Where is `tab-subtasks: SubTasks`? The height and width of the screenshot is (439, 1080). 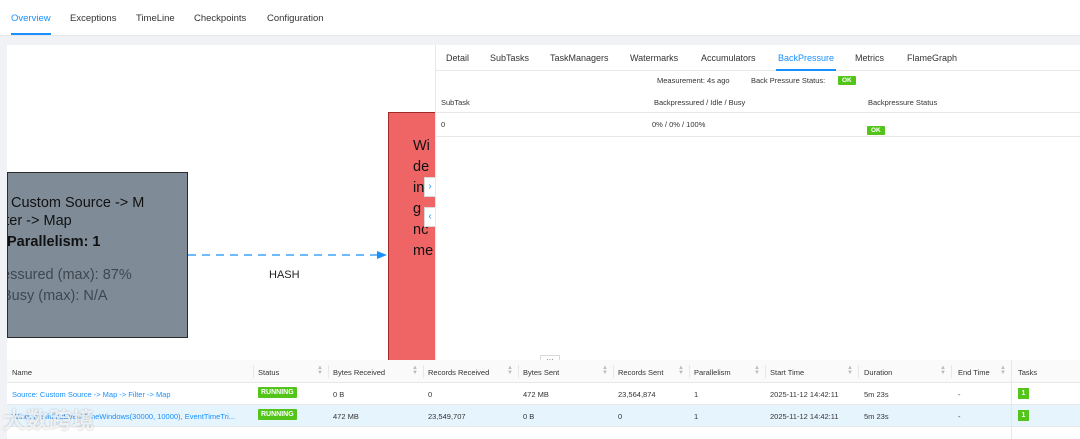
tab-subtasks: SubTasks is located at coordinates (510, 58).